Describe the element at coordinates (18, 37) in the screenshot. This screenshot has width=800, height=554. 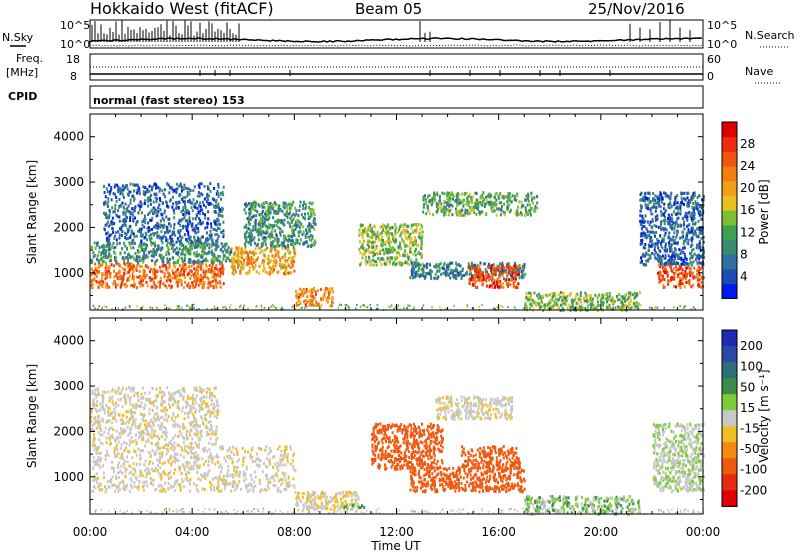
I see `nsky-label: N.Sky` at that location.